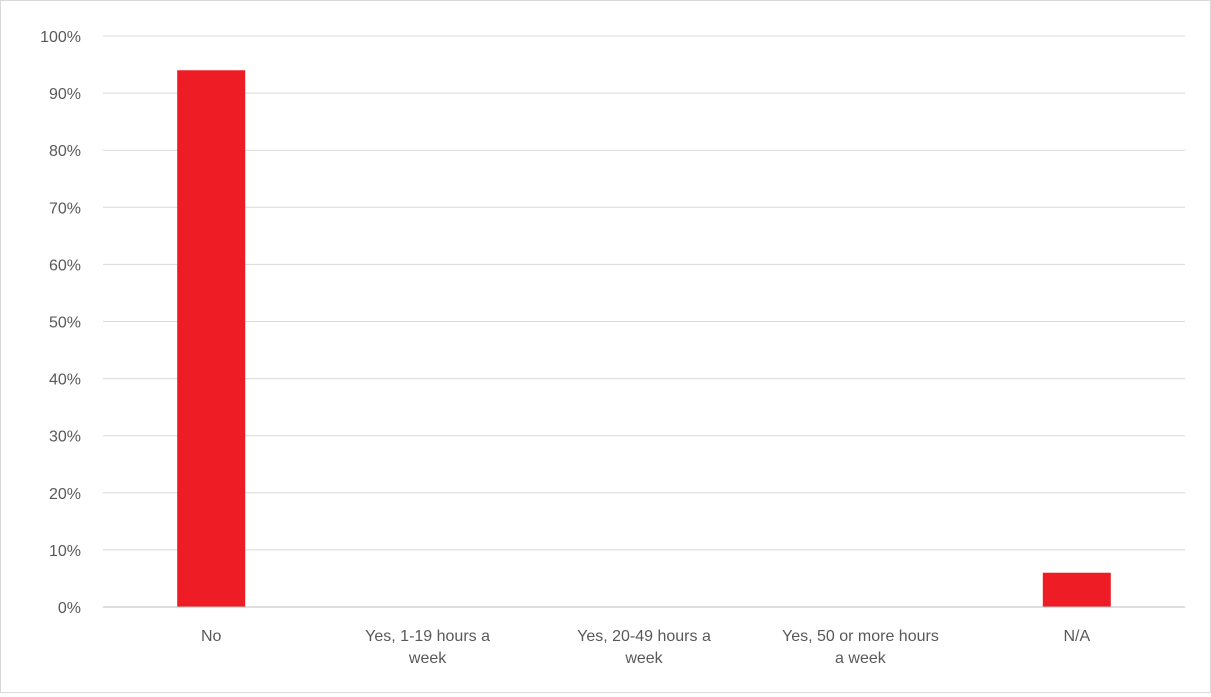  Describe the element at coordinates (65, 208) in the screenshot. I see `y-tick-label: 70%` at that location.